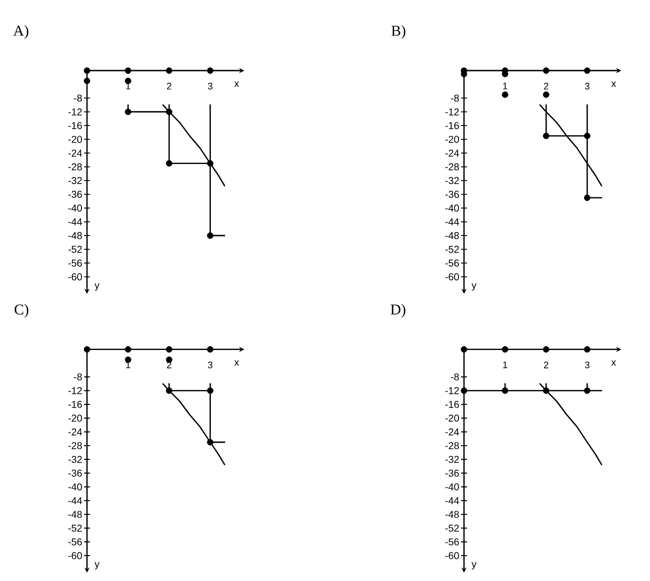 The width and height of the screenshot is (650, 581). Describe the element at coordinates (21, 311) in the screenshot. I see `chart-title: C)` at that location.